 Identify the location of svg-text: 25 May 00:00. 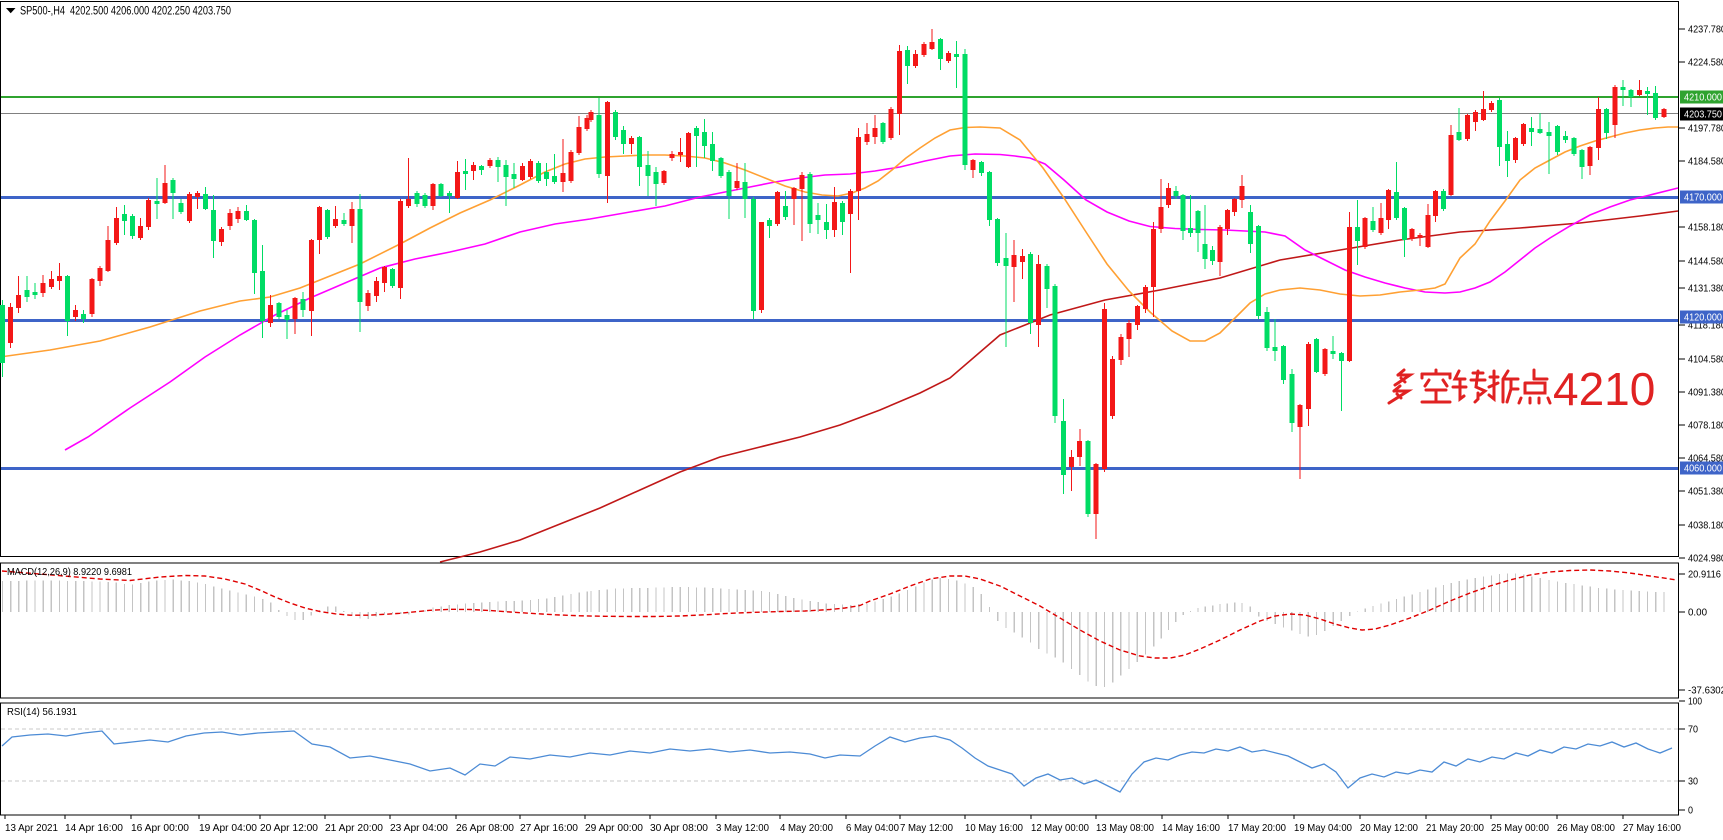
(1520, 828).